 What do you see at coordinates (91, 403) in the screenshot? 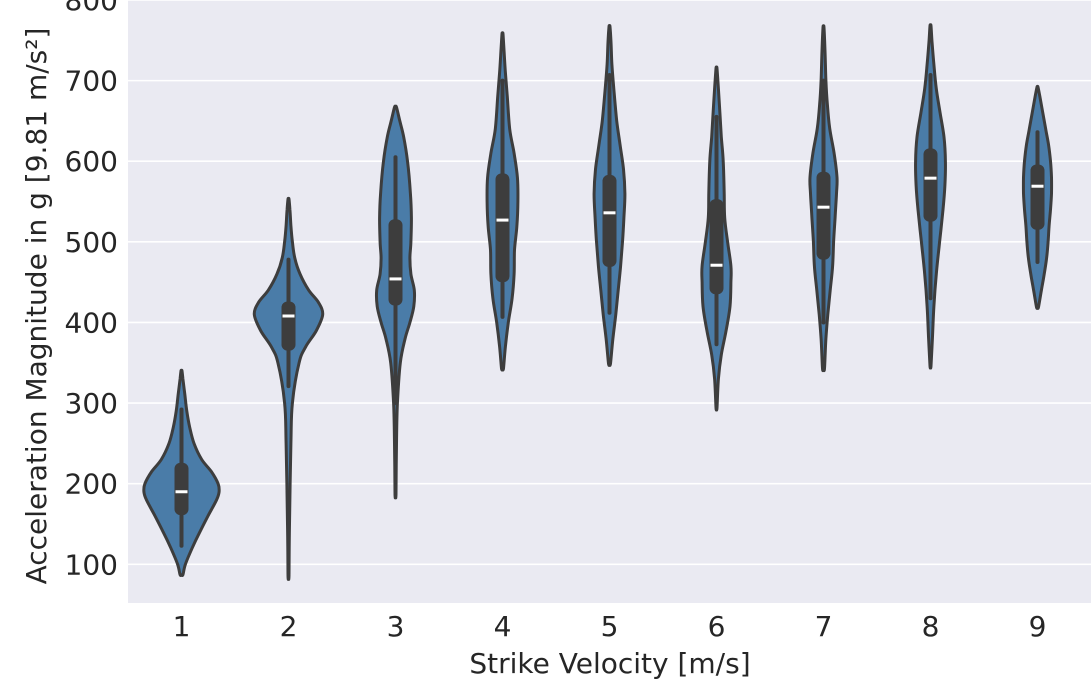
I see `y-tick-label: 300` at bounding box center [91, 403].